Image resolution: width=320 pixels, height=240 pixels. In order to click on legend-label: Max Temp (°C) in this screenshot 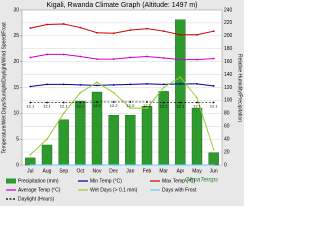, I will do `click(179, 181)`.